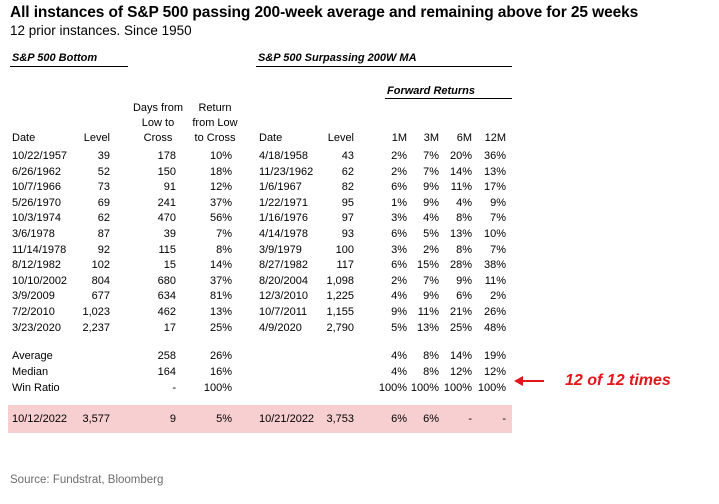 This screenshot has height=504, width=719. What do you see at coordinates (494, 265) in the screenshot?
I see `table-cell-return-12m: 38%` at bounding box center [494, 265].